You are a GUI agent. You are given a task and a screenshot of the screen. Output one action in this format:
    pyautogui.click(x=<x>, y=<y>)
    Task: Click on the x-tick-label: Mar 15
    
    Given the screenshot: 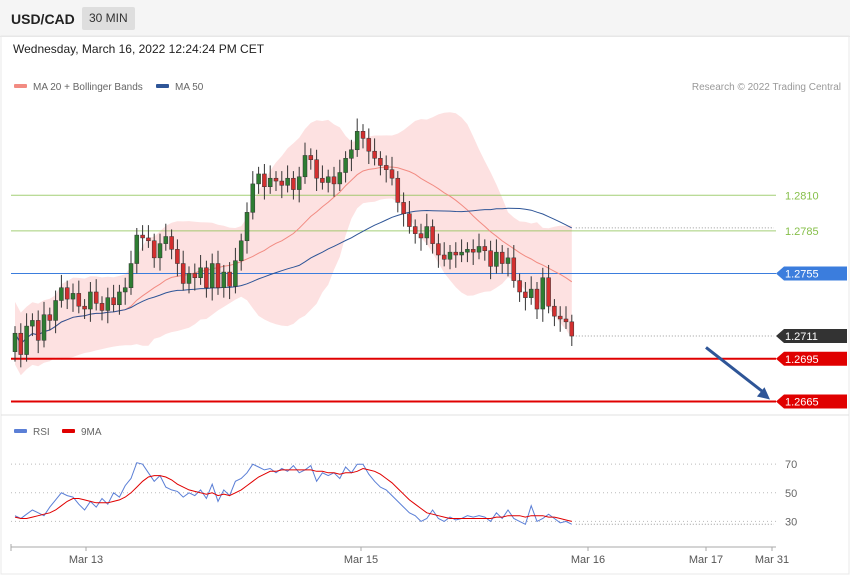 What is the action you would take?
    pyautogui.click(x=361, y=560)
    